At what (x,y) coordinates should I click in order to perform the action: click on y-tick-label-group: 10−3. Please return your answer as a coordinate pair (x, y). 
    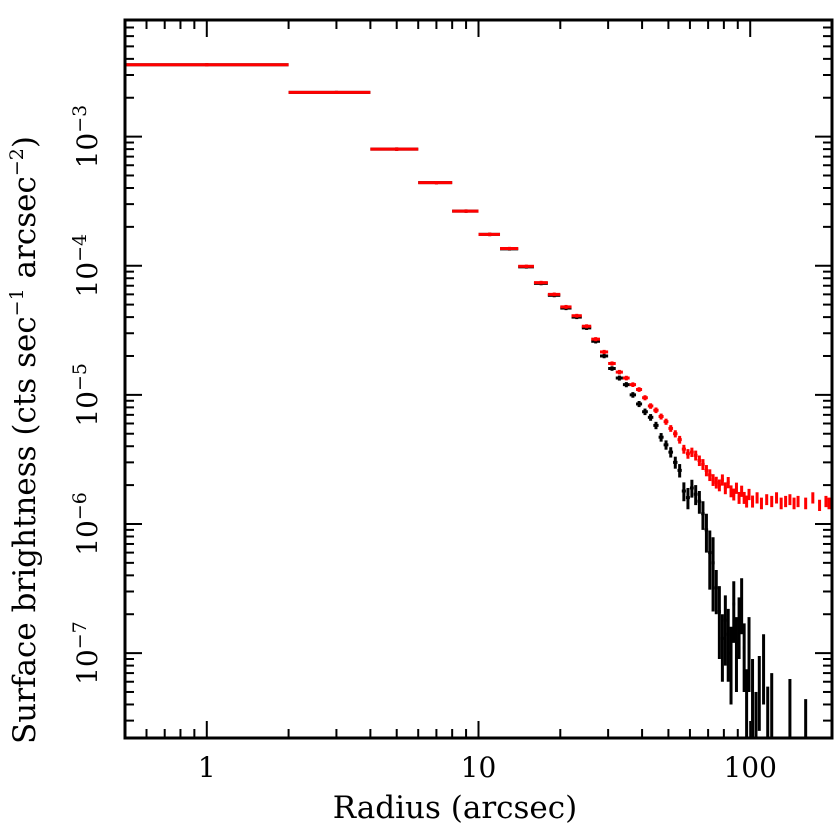
    Looking at the image, I should click on (86, 137).